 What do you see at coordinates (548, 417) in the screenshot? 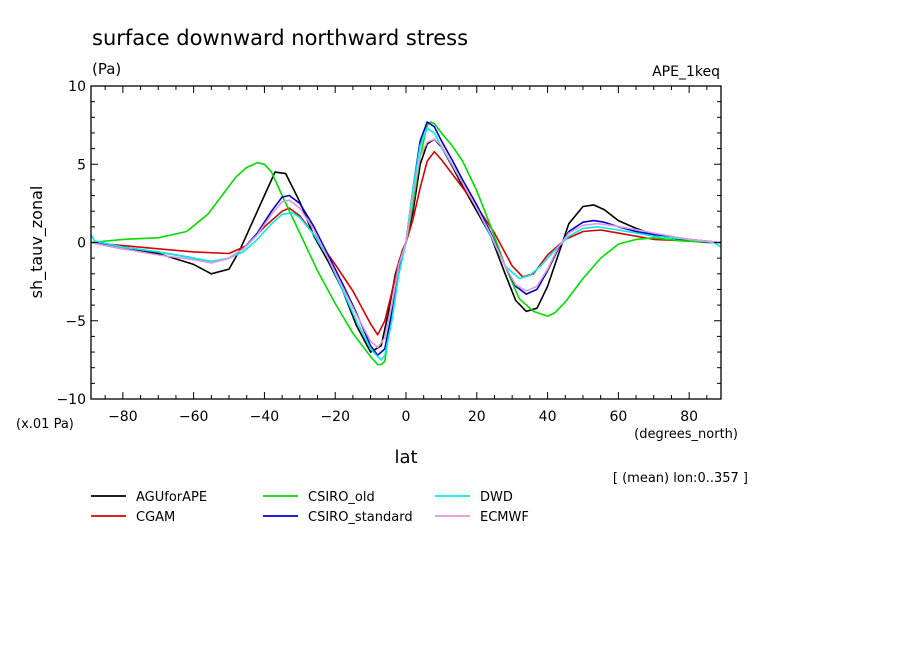
I see `x-tick-label: 40` at bounding box center [548, 417].